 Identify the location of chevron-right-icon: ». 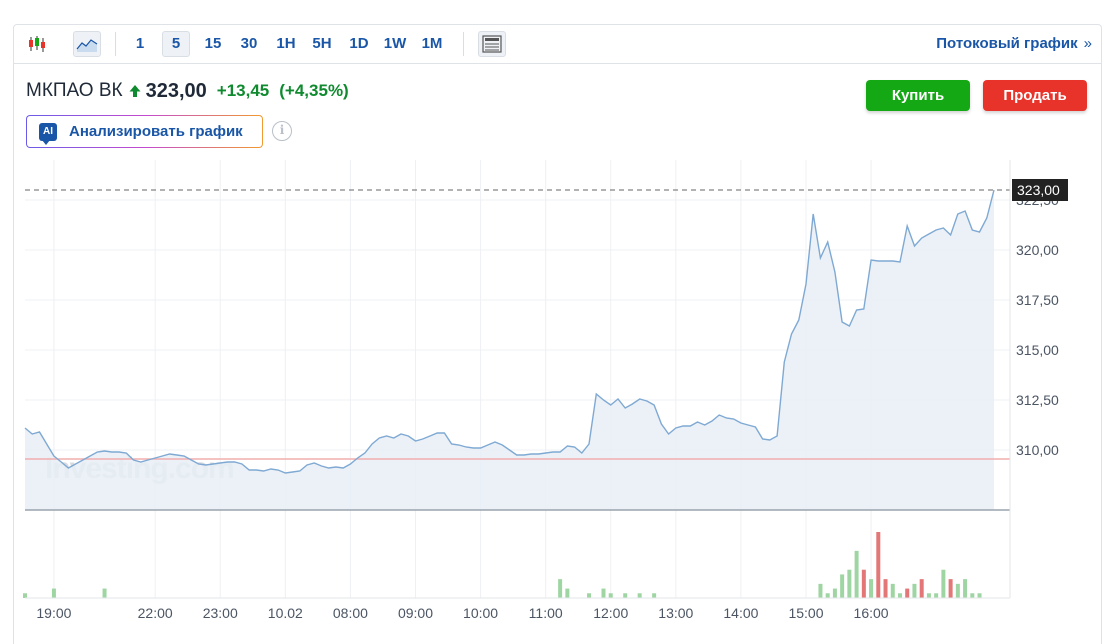
(1087, 43).